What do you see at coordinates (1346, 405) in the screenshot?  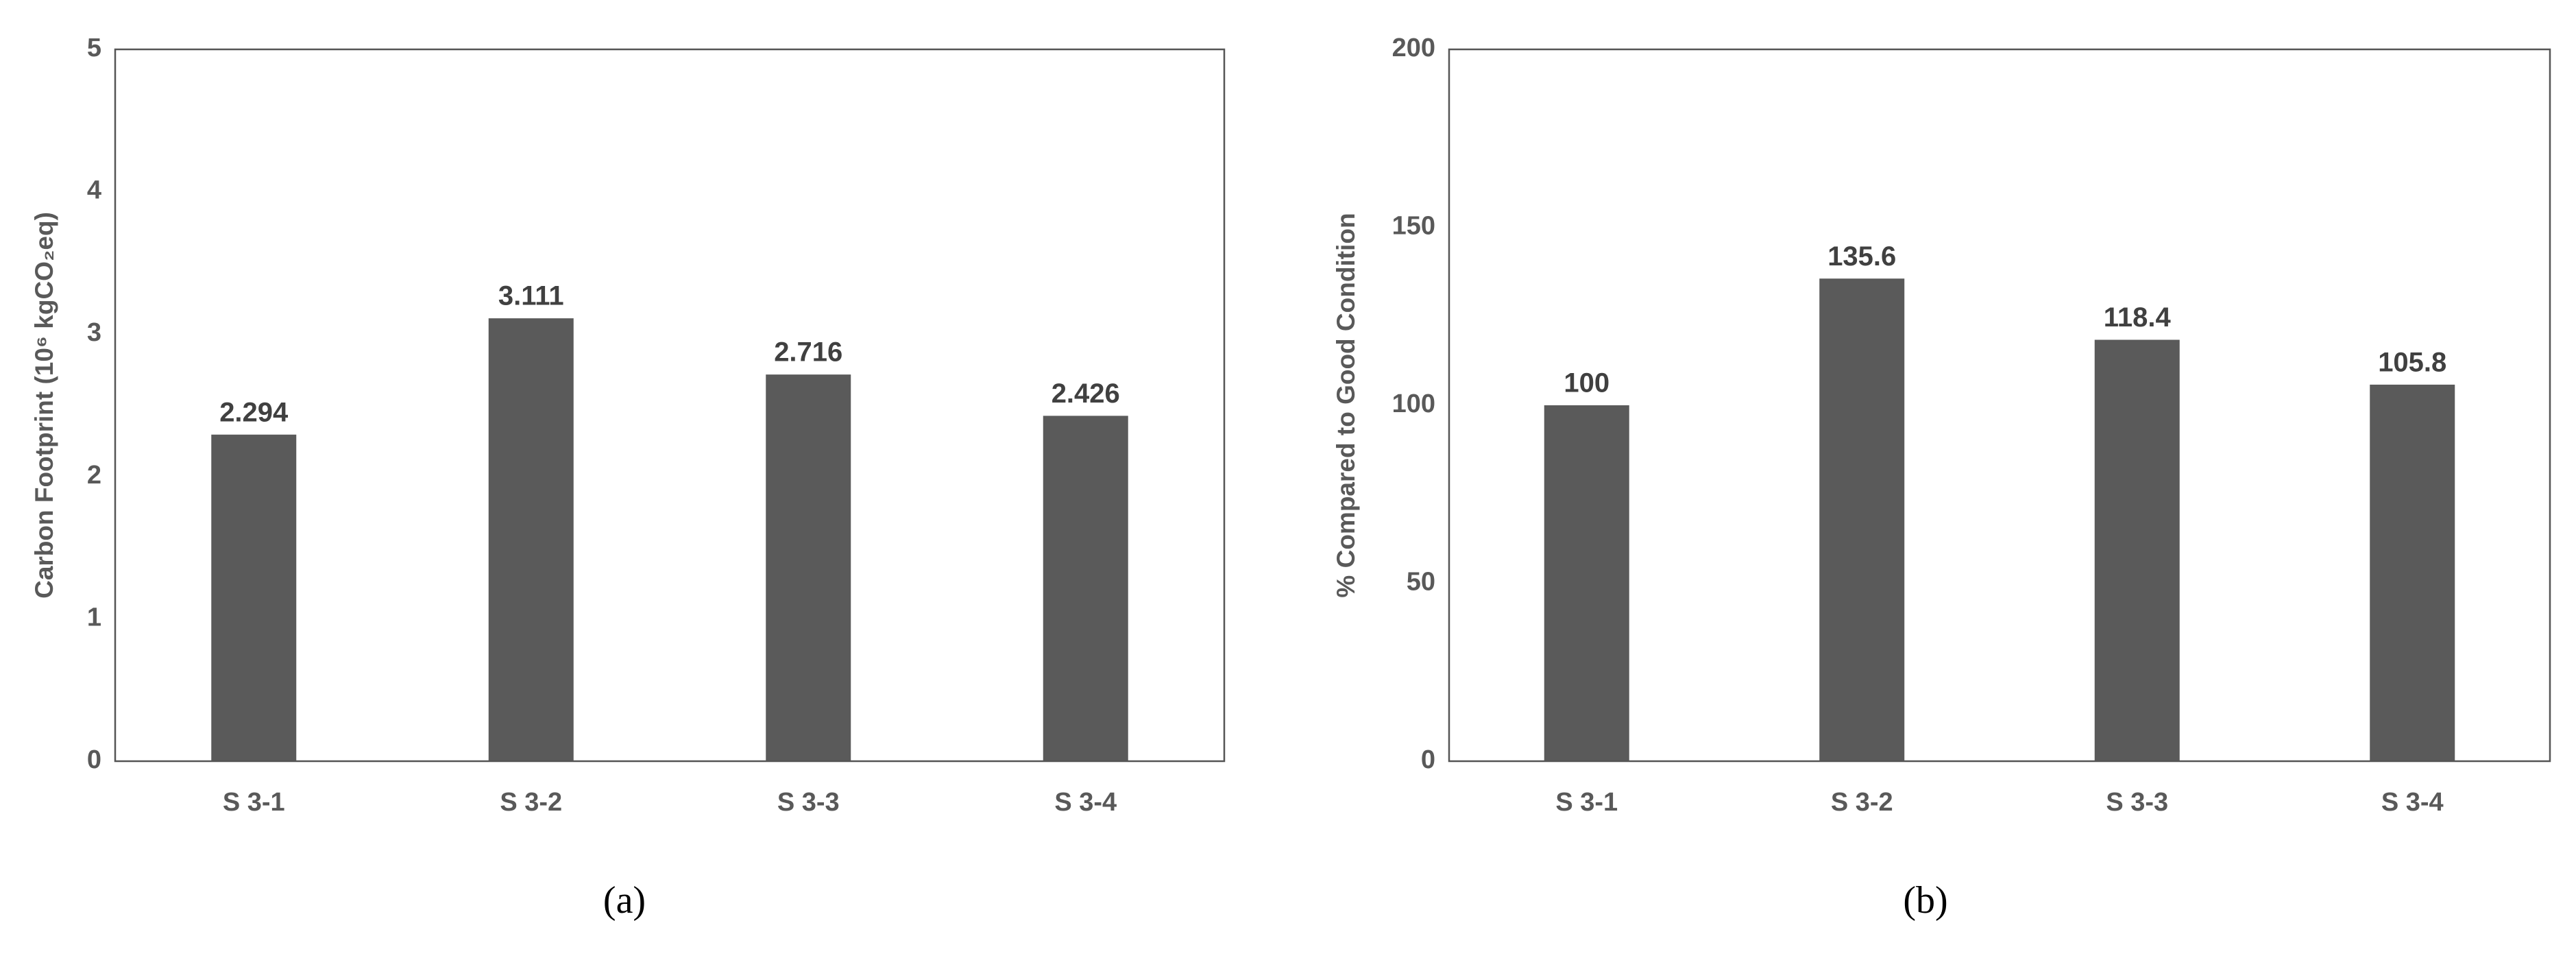 I see `y-axis-title: % Compared to Good Condition` at bounding box center [1346, 405].